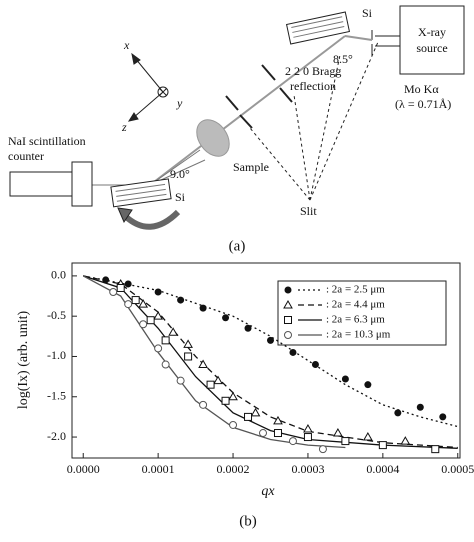 The width and height of the screenshot is (474, 542). Describe the element at coordinates (126, 45) in the screenshot. I see `label: x` at that location.